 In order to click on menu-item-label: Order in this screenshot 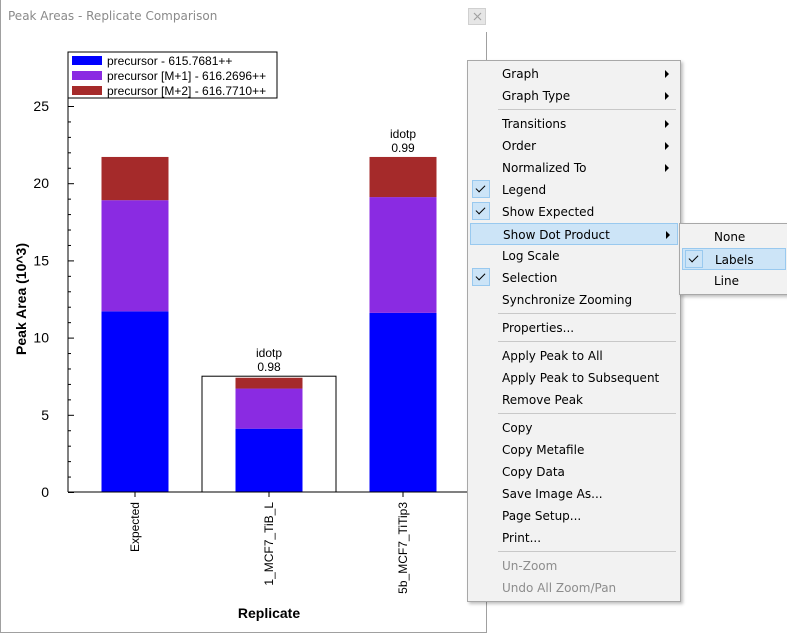, I will do `click(519, 146)`.